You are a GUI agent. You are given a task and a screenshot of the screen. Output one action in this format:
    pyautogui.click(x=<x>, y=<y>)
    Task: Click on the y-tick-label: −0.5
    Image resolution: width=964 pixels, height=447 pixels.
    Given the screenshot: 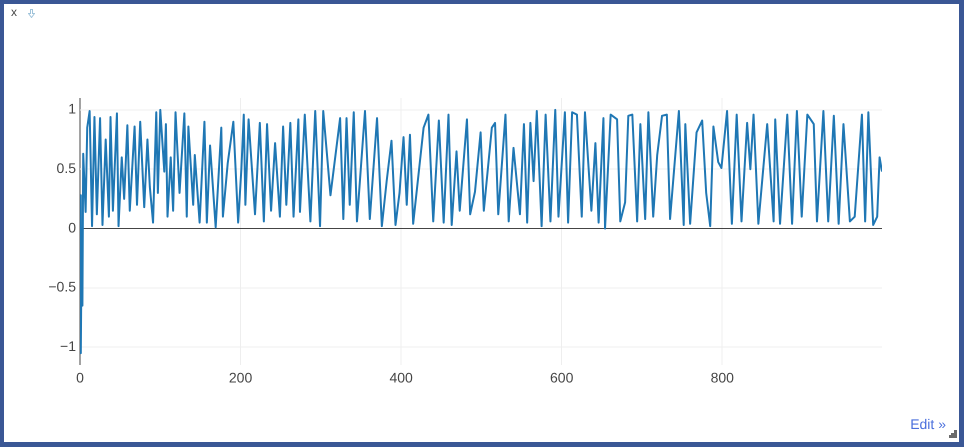 What is the action you would take?
    pyautogui.click(x=62, y=286)
    